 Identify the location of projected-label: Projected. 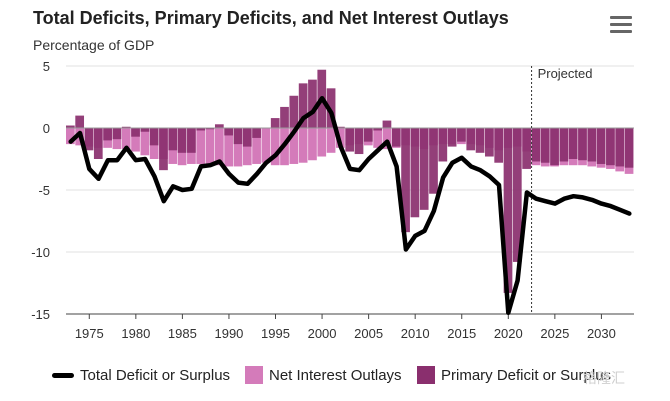
(565, 73).